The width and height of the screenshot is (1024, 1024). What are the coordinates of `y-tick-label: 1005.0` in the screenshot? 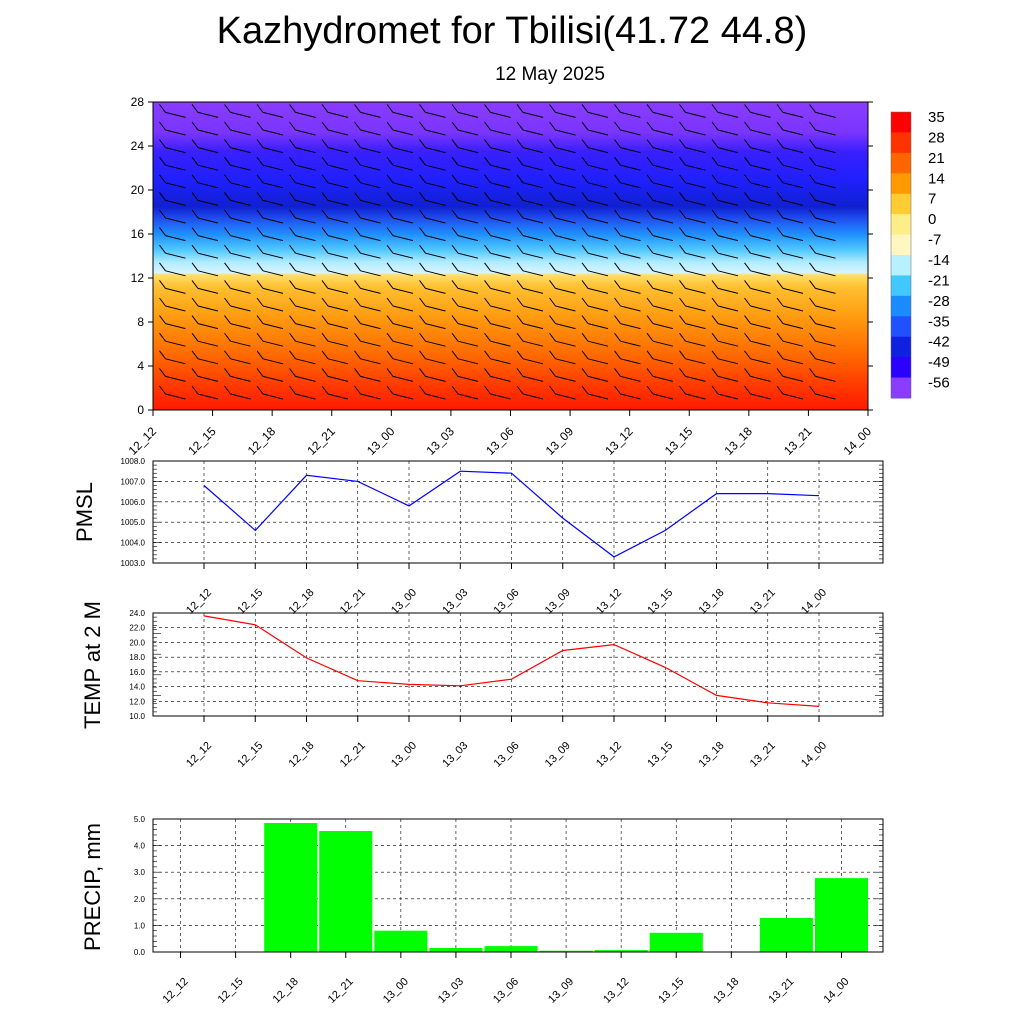 It's located at (133, 522).